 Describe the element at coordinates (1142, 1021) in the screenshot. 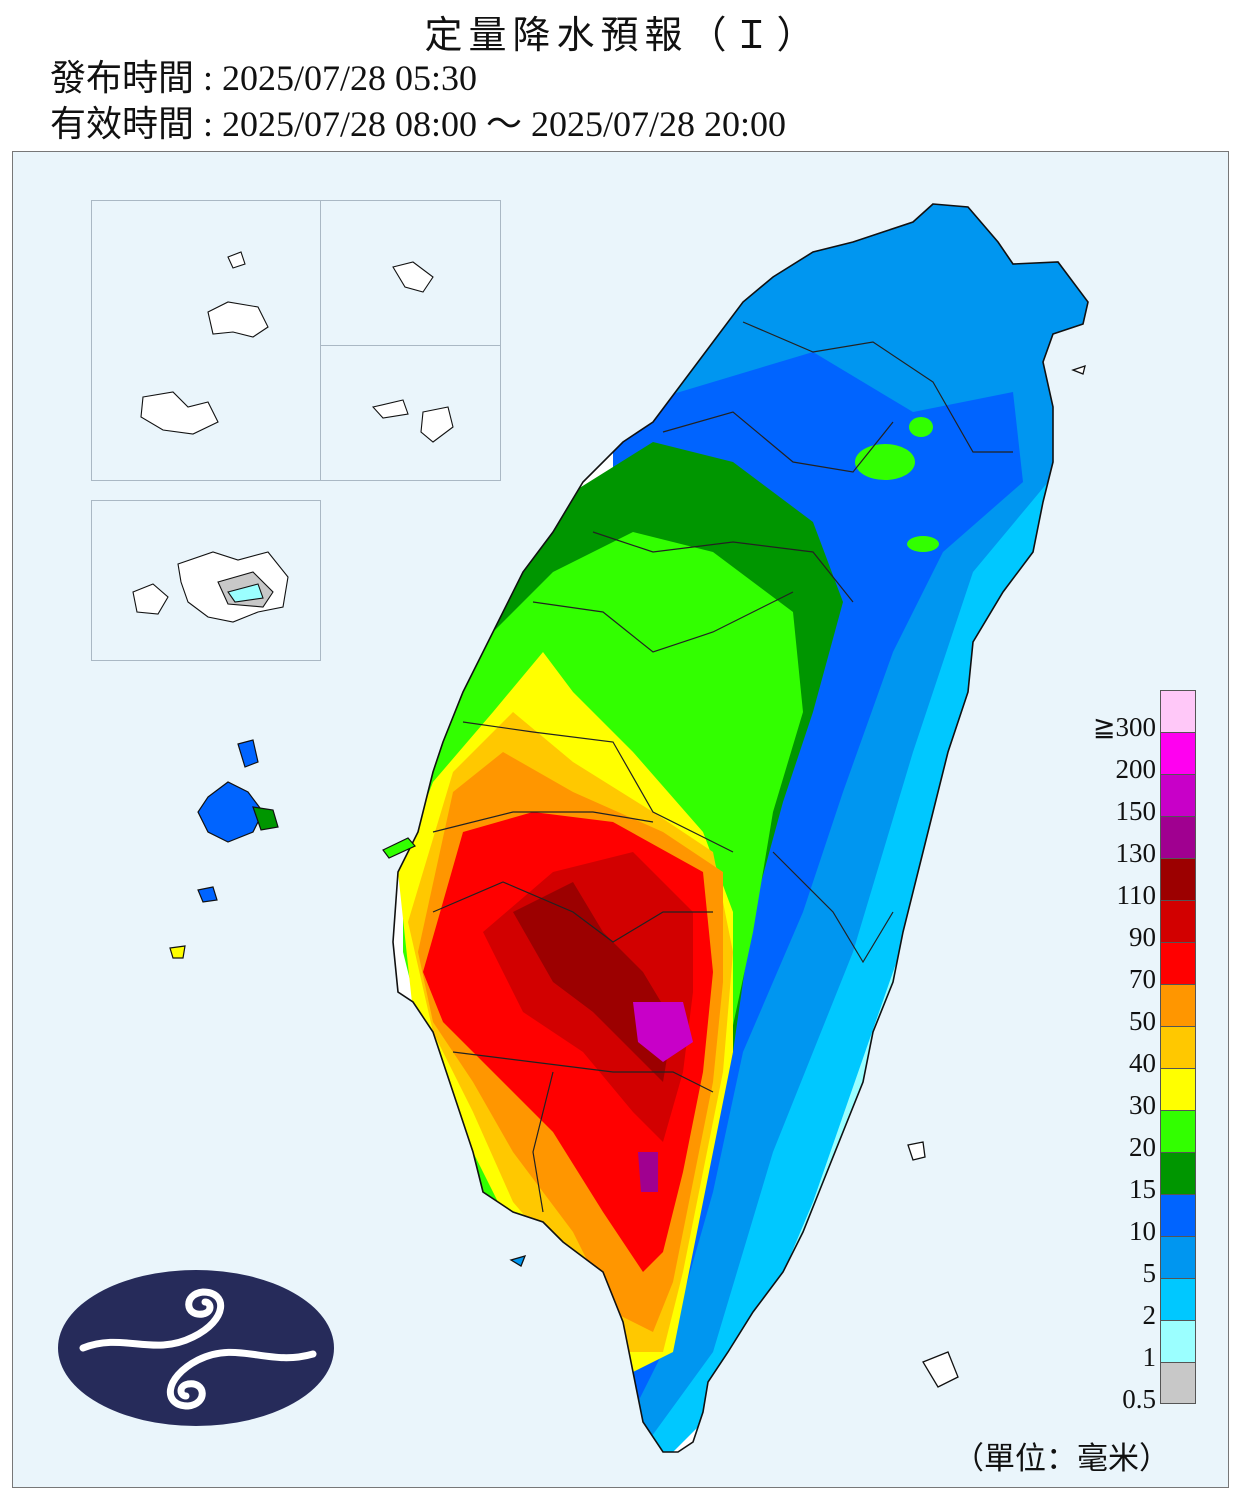

I see `legend-label: 50` at that location.